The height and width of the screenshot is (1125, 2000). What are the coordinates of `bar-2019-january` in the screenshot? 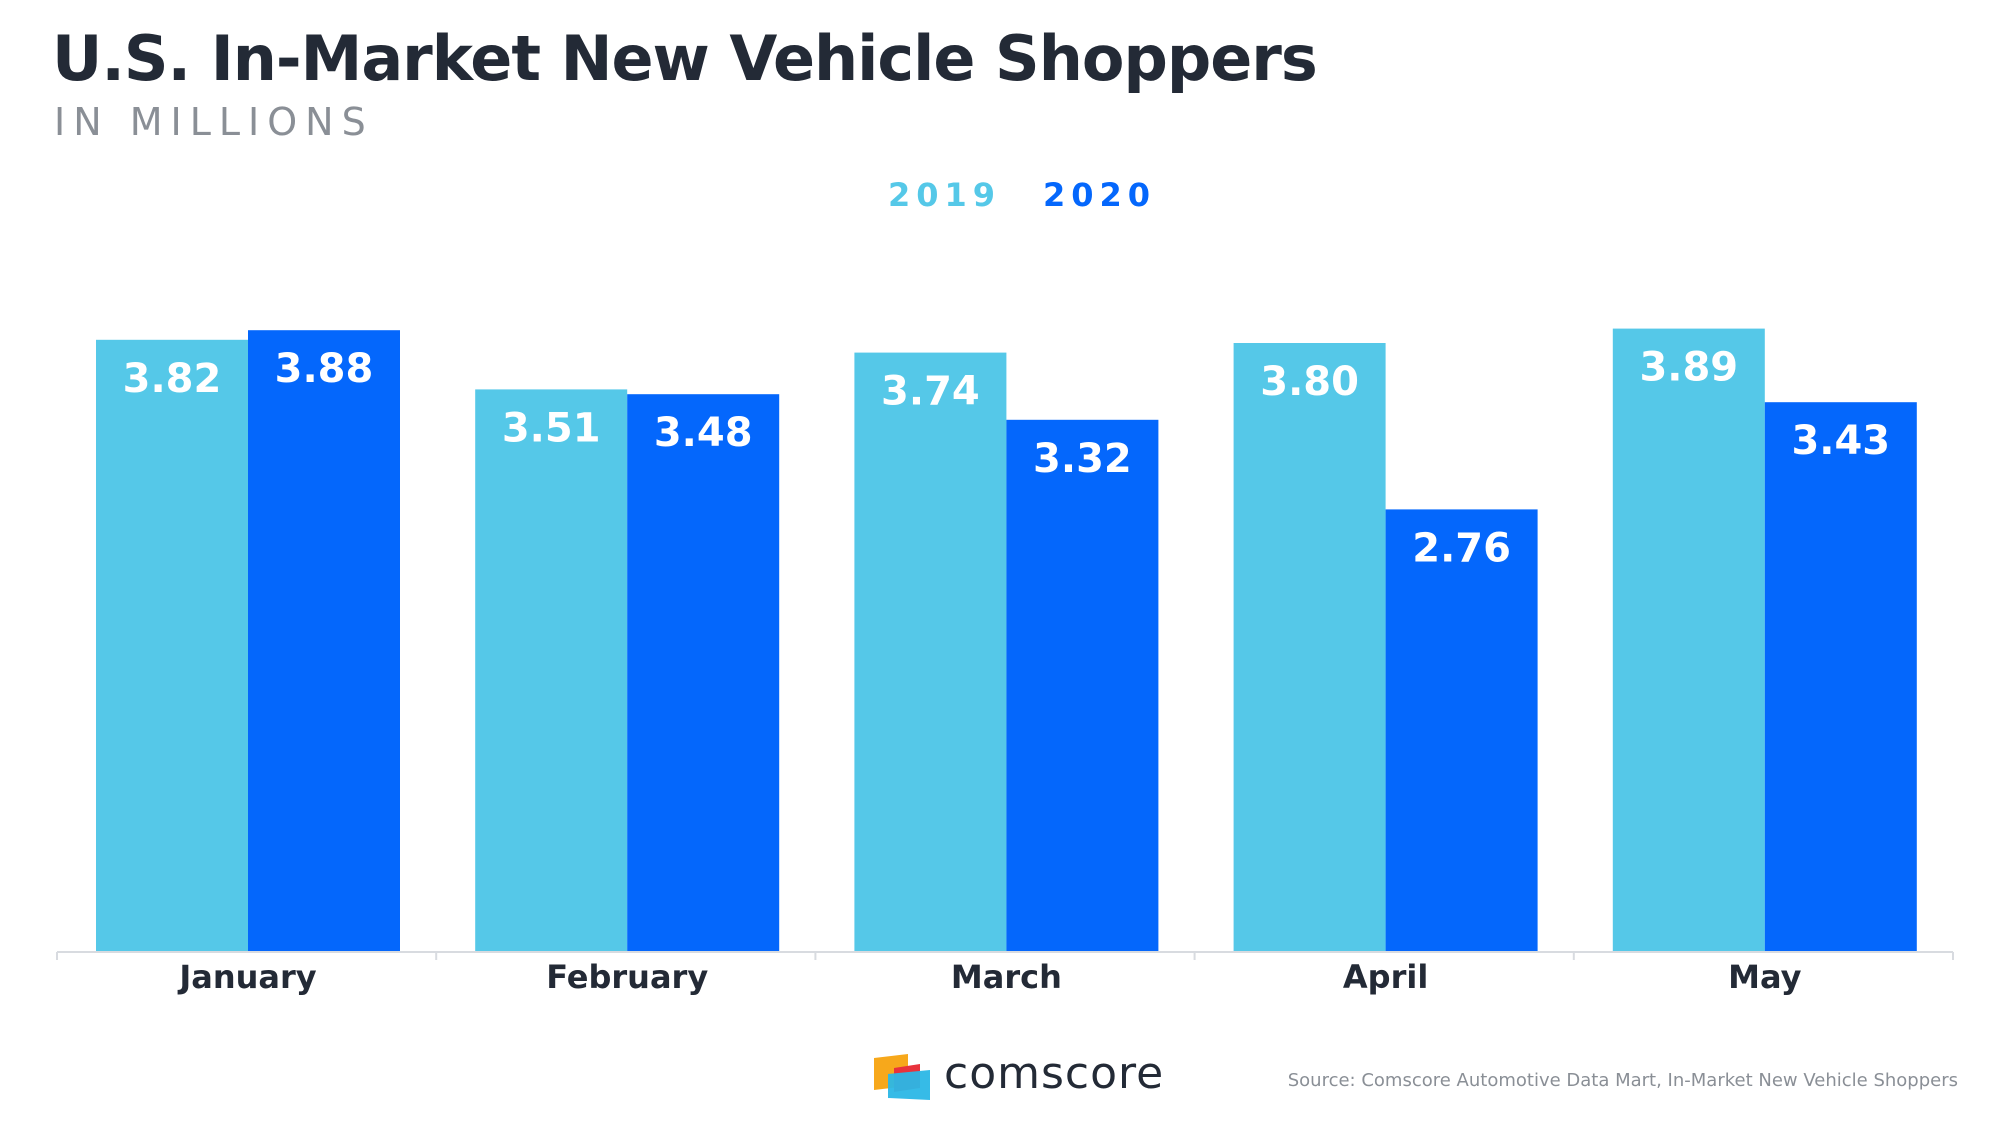 It's located at (172, 645).